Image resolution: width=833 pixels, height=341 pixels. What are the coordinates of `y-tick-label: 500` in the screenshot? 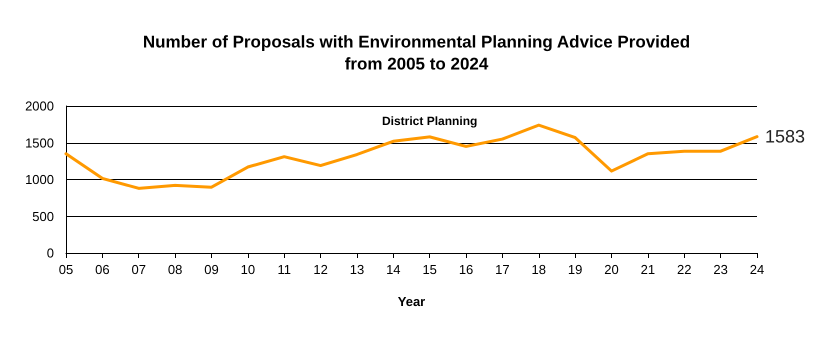 It's located at (43, 216).